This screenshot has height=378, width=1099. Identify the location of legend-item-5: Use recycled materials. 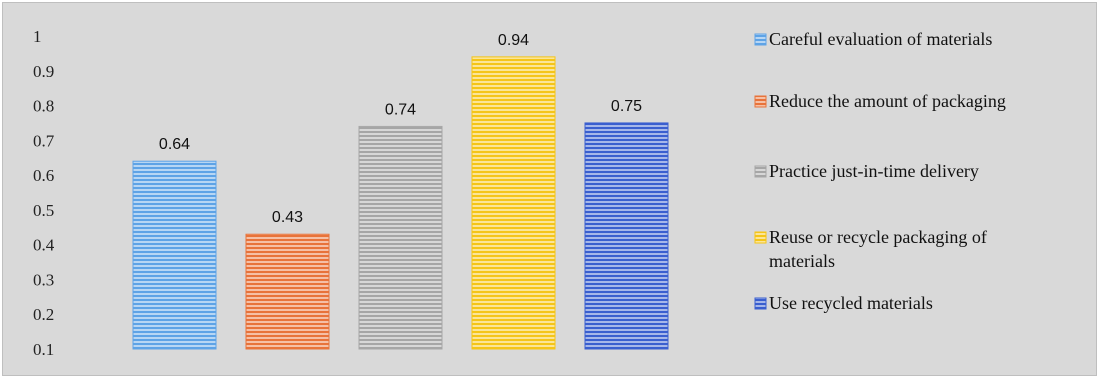
(843, 303).